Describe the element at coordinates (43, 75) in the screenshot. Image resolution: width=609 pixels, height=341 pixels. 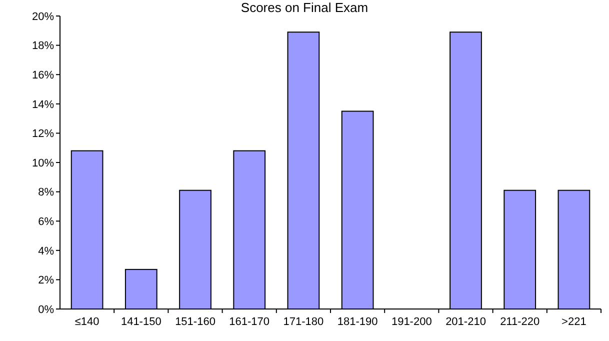
I see `y-tick-label: 16%` at that location.